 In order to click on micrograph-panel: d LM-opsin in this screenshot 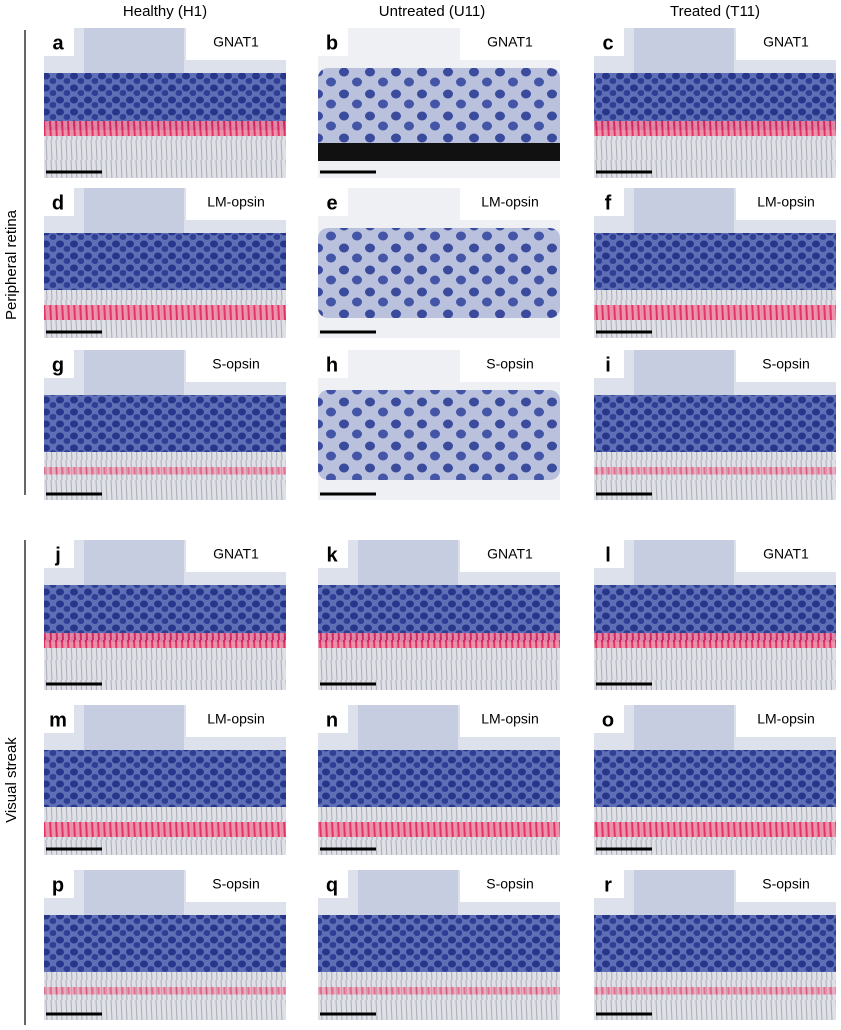, I will do `click(165, 263)`.